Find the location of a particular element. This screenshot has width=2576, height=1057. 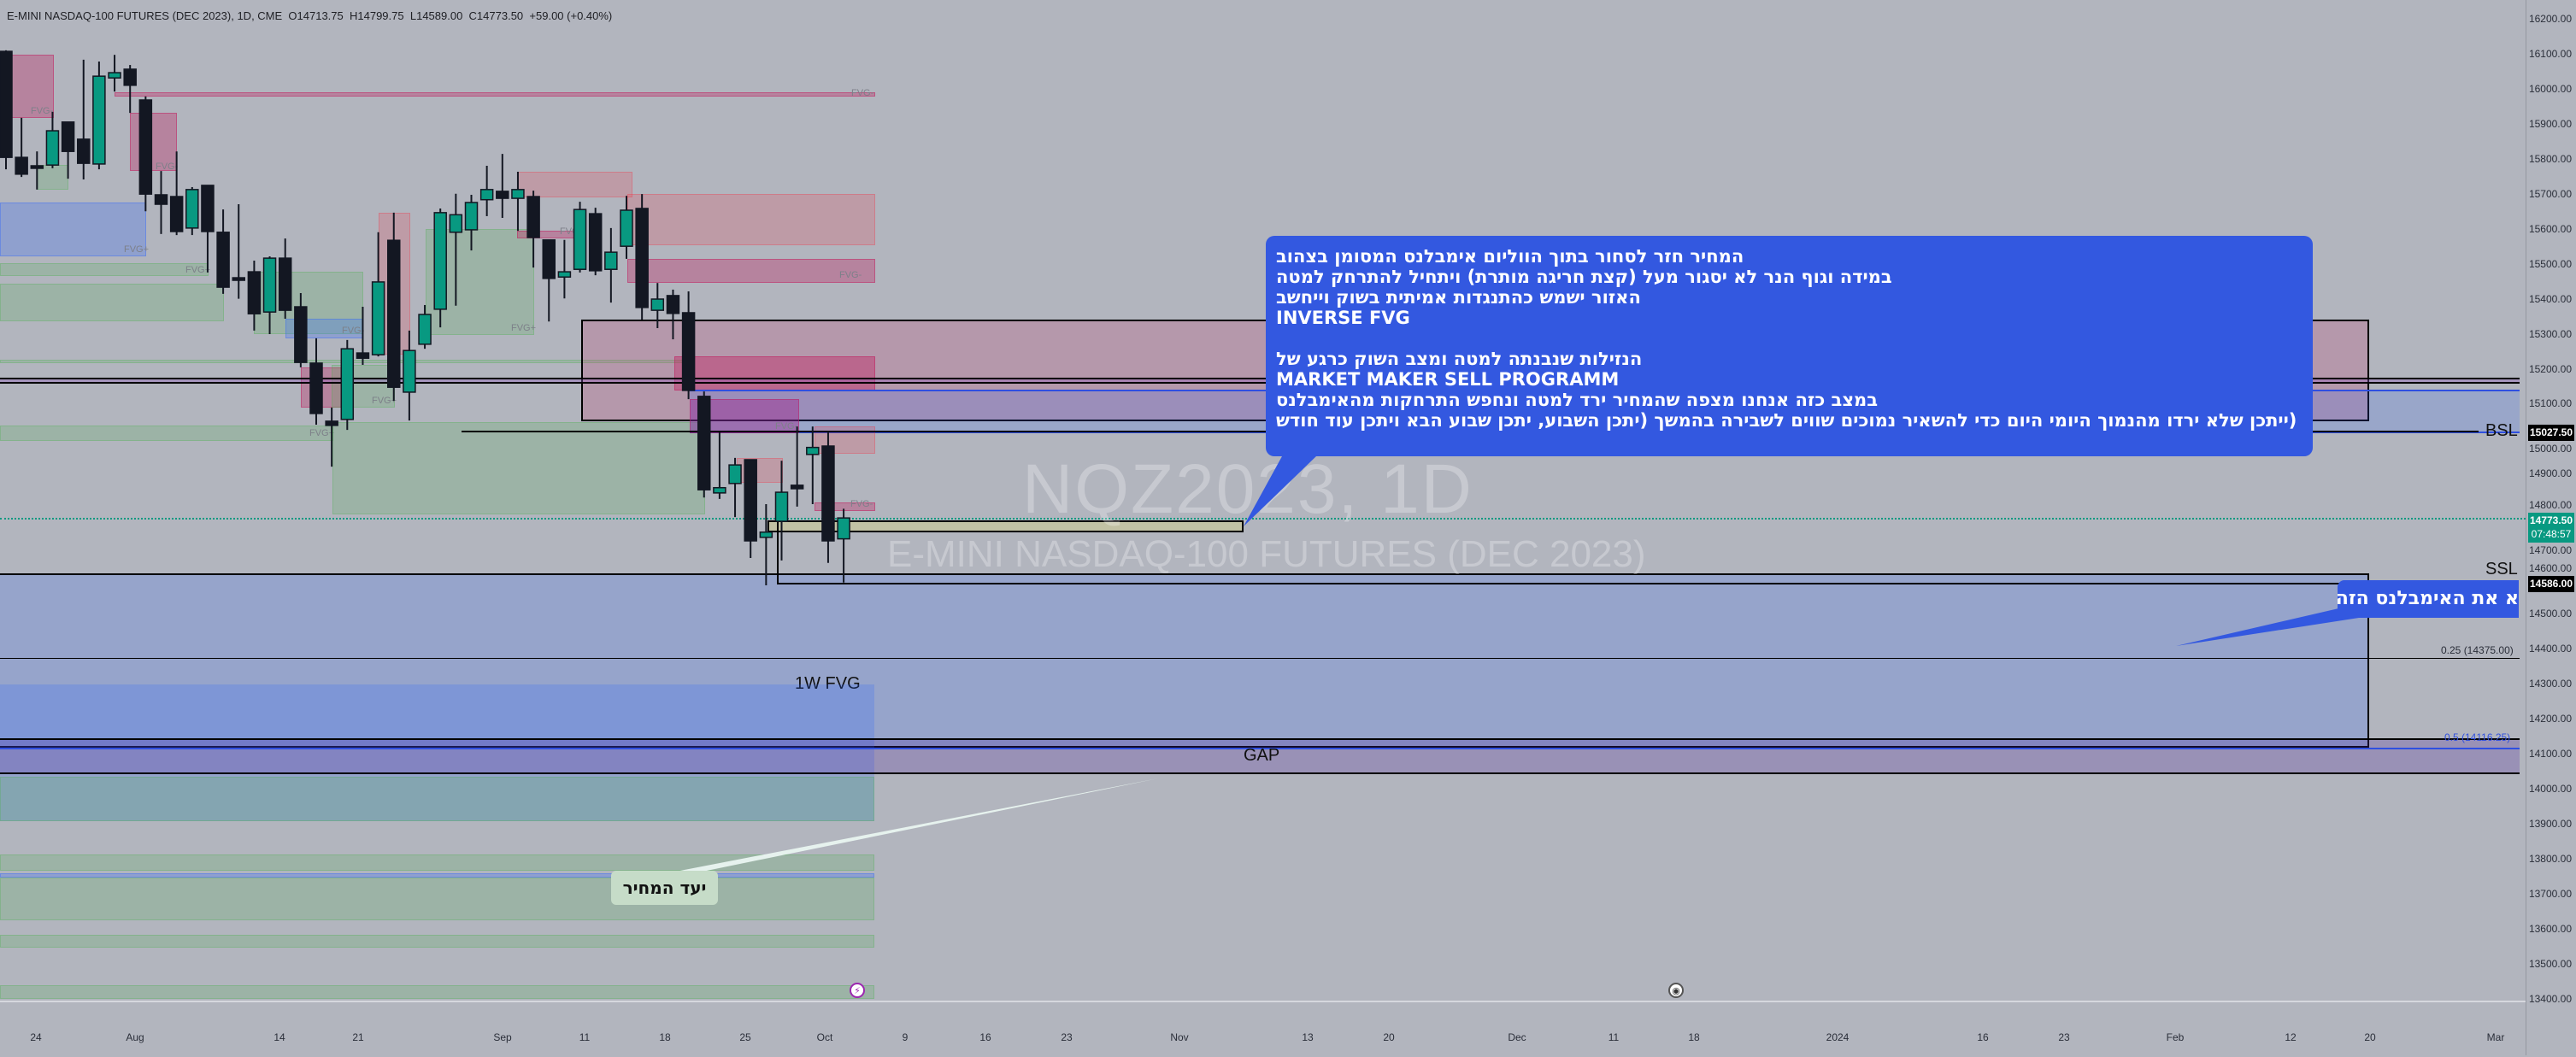

note-line: MARKET MAKER SELL PROGRAMM is located at coordinates (1448, 380).